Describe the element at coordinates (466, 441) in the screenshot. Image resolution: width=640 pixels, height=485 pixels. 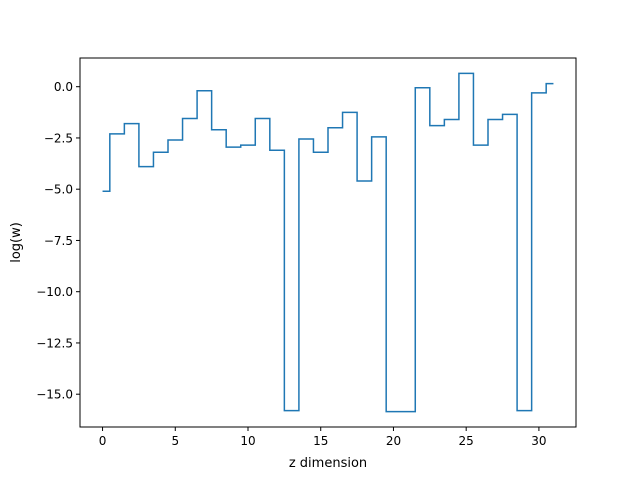
I see `x-tick-label: 25` at that location.